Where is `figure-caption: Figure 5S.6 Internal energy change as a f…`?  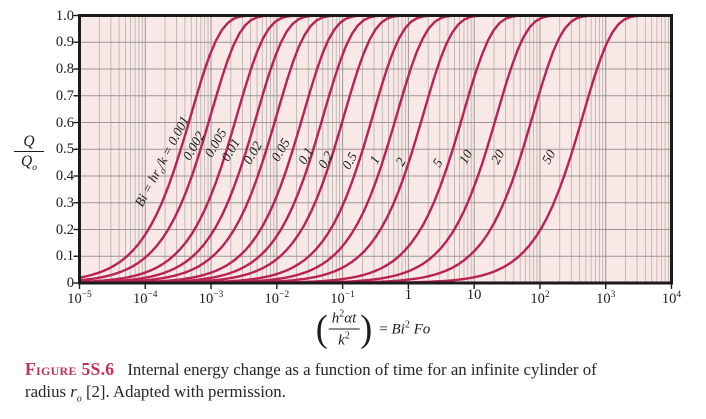
figure-caption: Figure 5S.6 Internal energy change as a f… is located at coordinates (358, 384).